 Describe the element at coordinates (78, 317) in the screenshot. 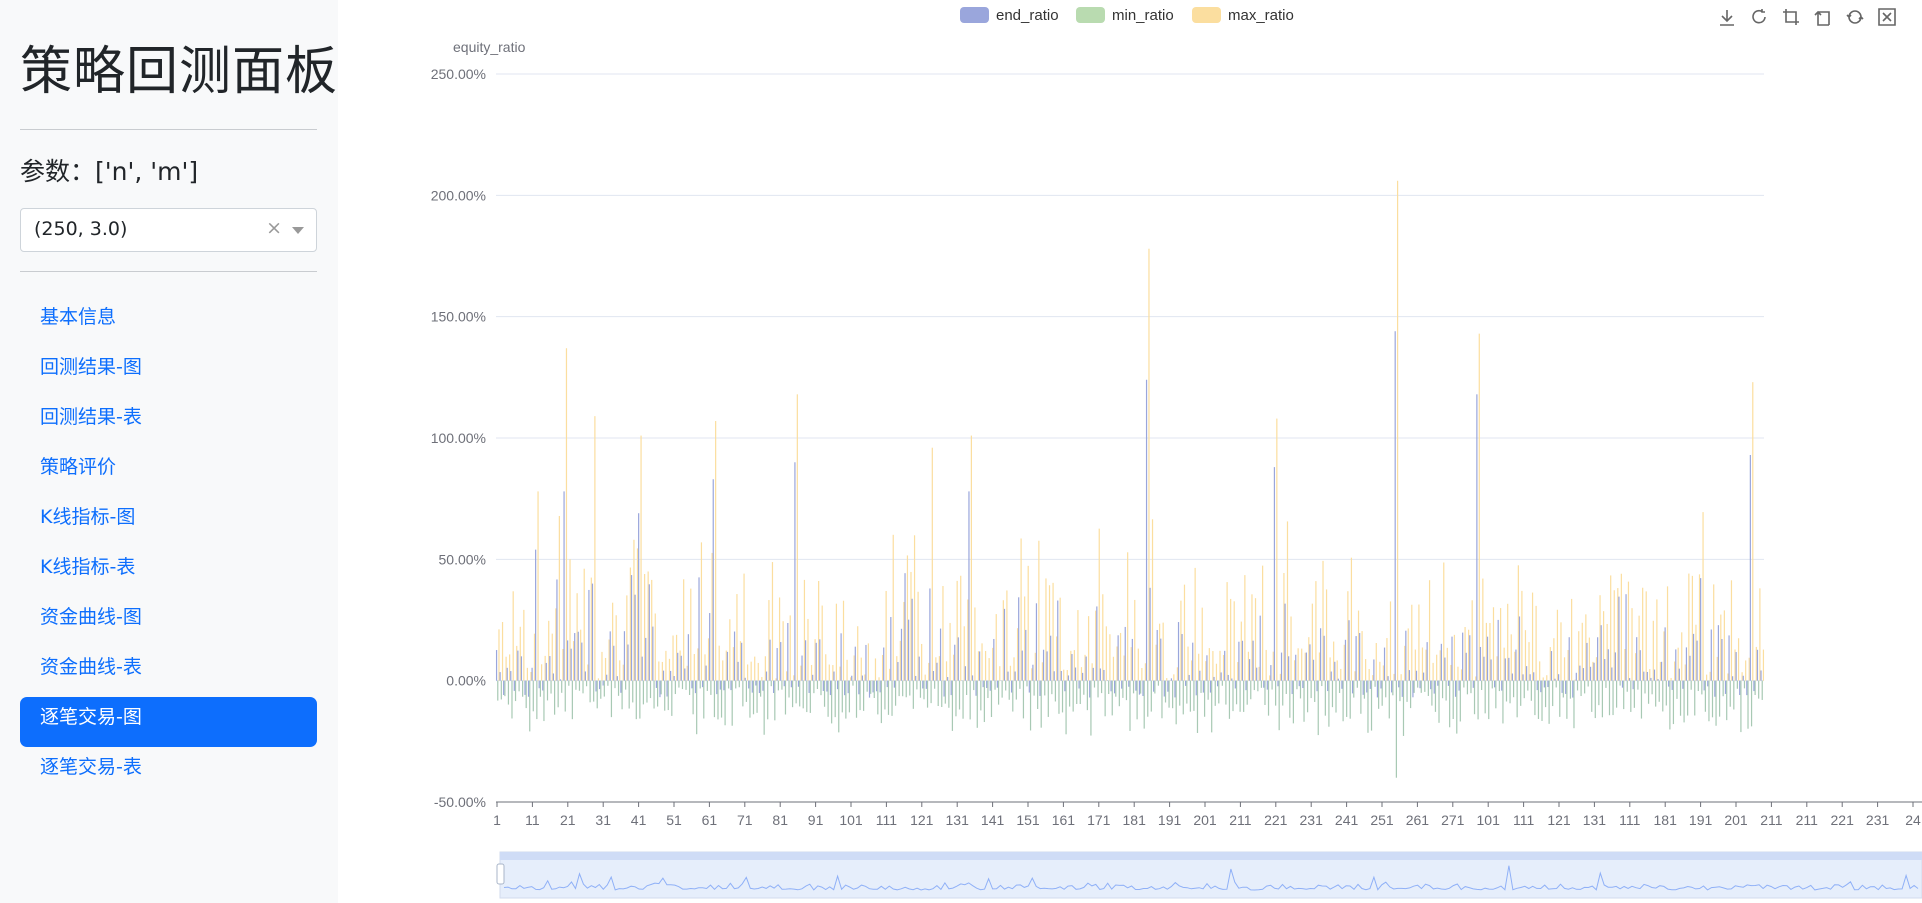

I see `nav-item-basic-info: 基本信息` at that location.